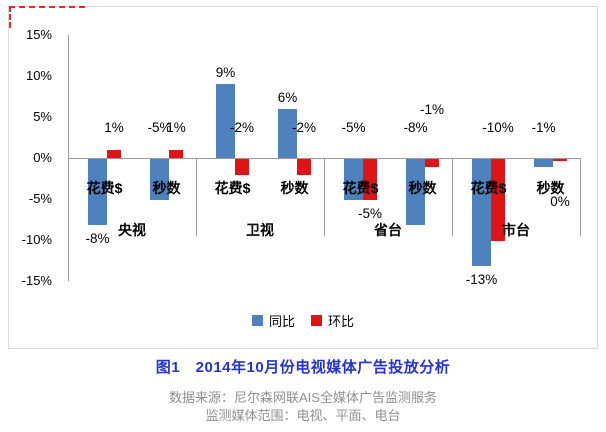 The image size is (606, 432). Describe the element at coordinates (303, 367) in the screenshot. I see `chart-title: 图1 2014年10月份电视媒体广告投放分析` at that location.